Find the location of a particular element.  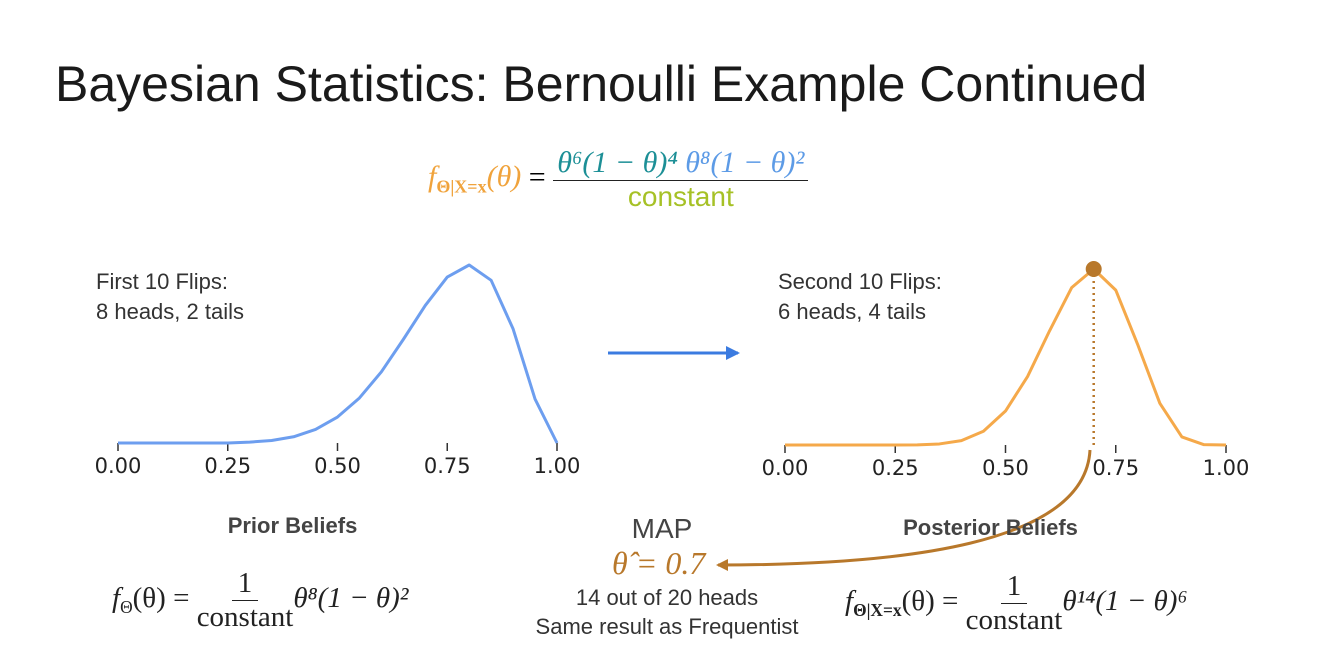

formula-lhs: fΘ|X=x(θ) is located at coordinates (475, 178).